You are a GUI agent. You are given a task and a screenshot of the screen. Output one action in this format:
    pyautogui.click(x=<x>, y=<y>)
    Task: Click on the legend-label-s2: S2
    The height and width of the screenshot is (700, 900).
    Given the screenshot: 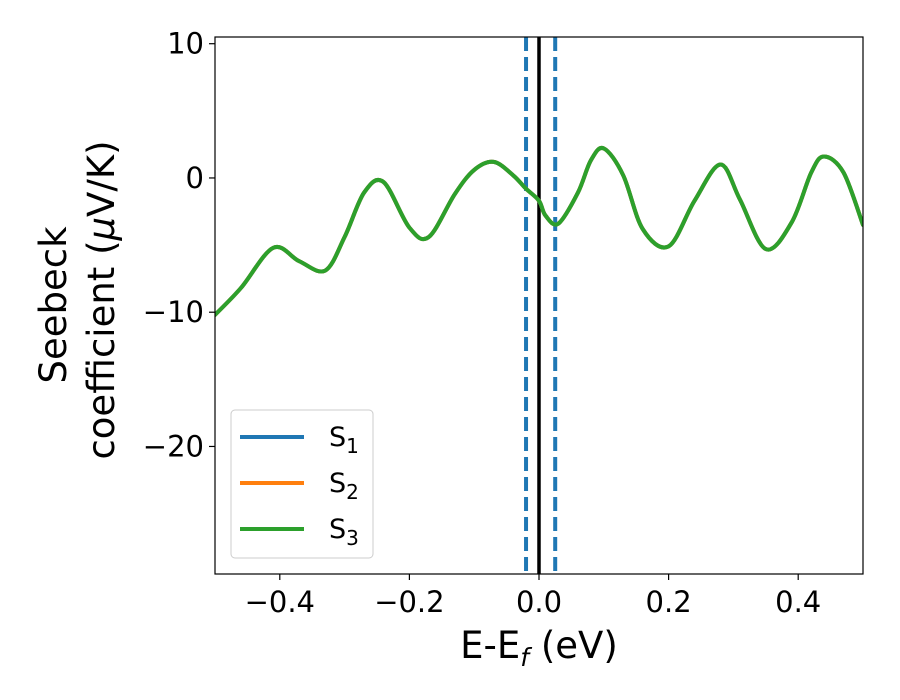 What is the action you would take?
    pyautogui.click(x=344, y=486)
    